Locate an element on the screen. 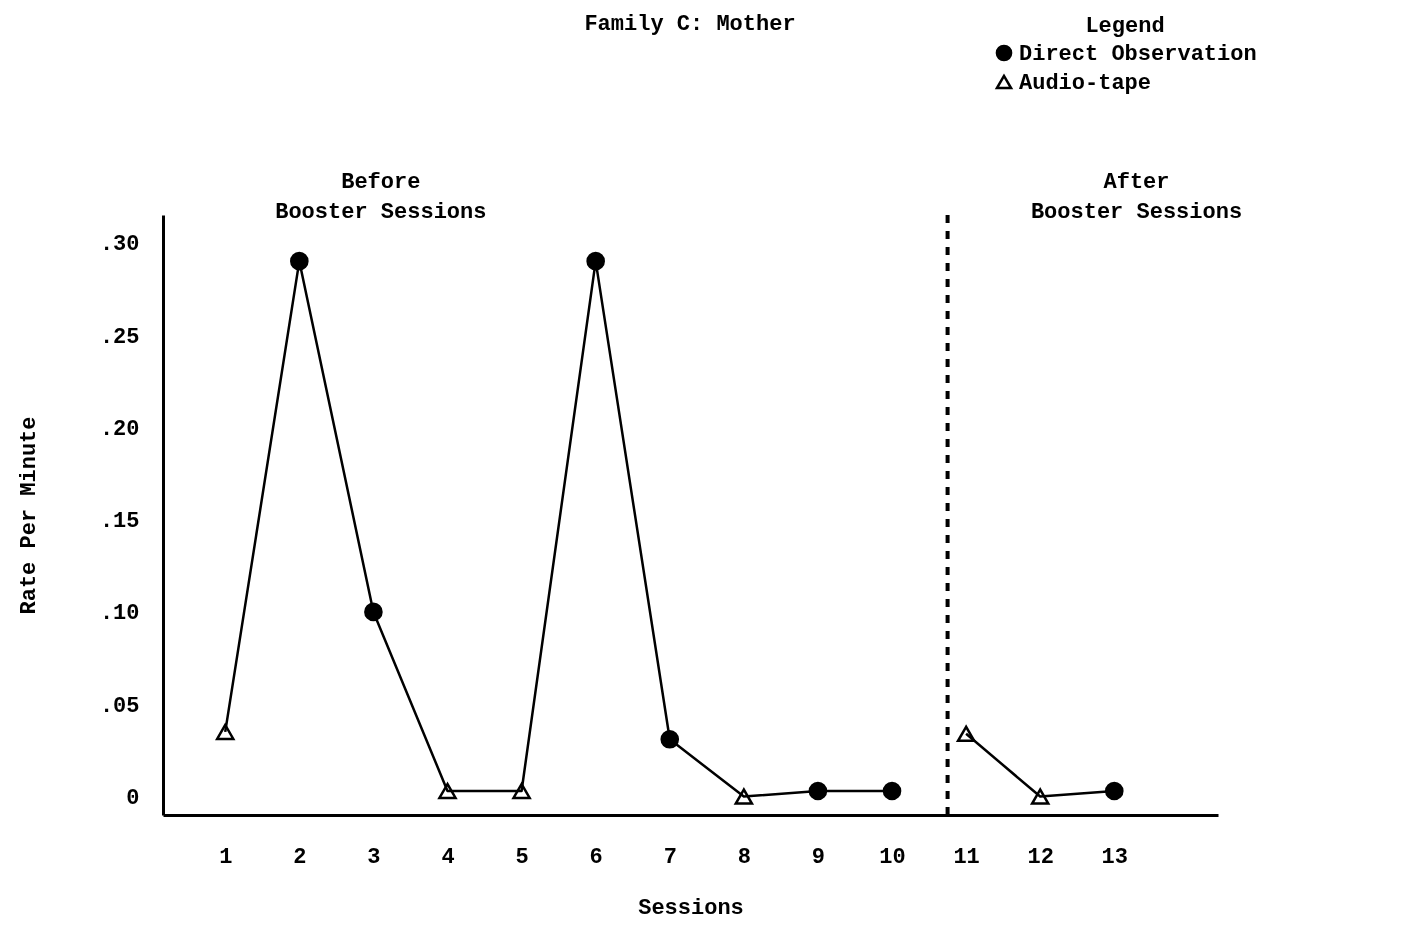  x-axis-title: Sessions is located at coordinates (691, 908).